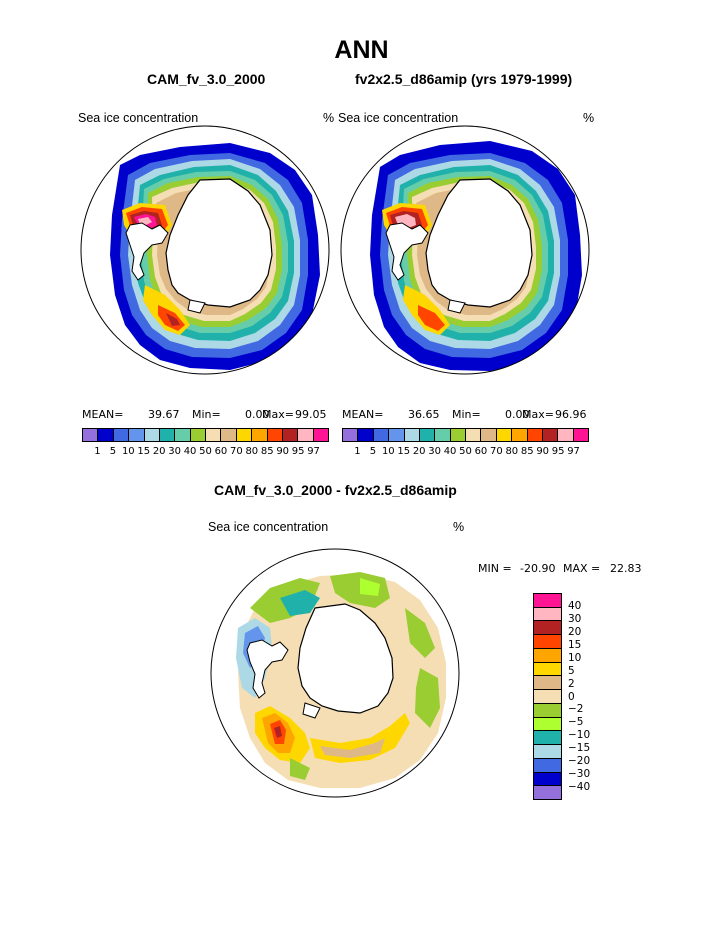 The height and width of the screenshot is (935, 723). Describe the element at coordinates (278, 414) in the screenshot. I see `left-stats-max-label: Max=` at that location.